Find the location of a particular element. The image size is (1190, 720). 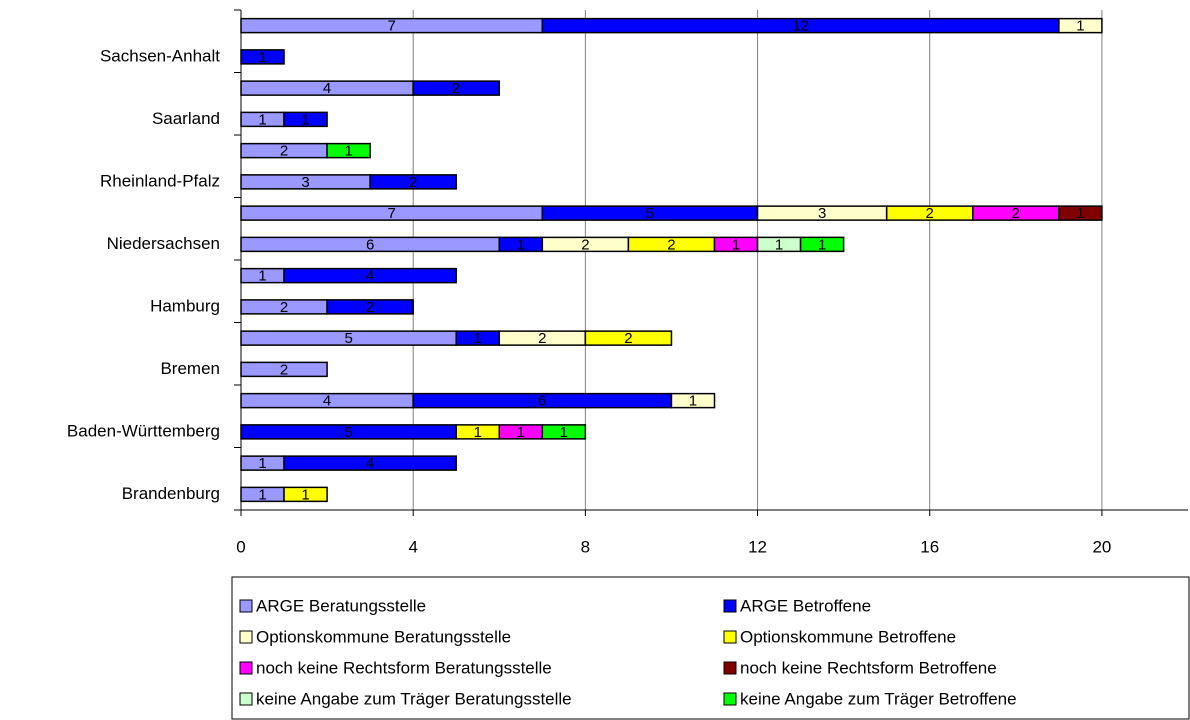

y-tick-label: Bremen is located at coordinates (190, 368).